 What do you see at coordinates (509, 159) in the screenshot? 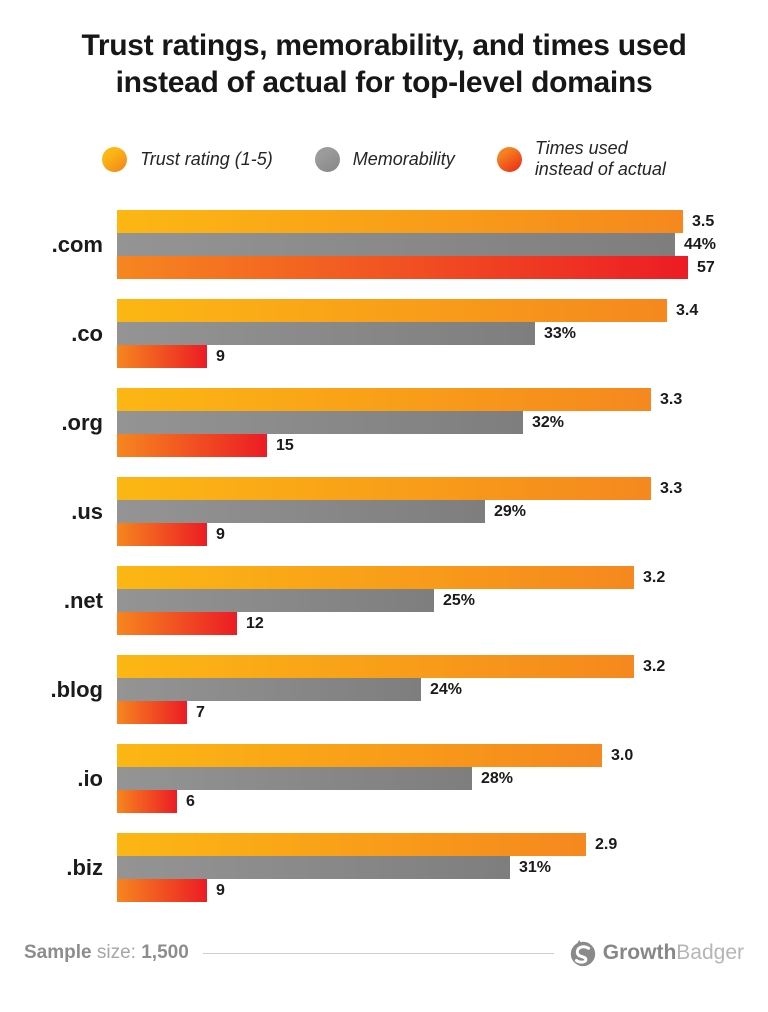
I see `times-legend-dot-icon` at bounding box center [509, 159].